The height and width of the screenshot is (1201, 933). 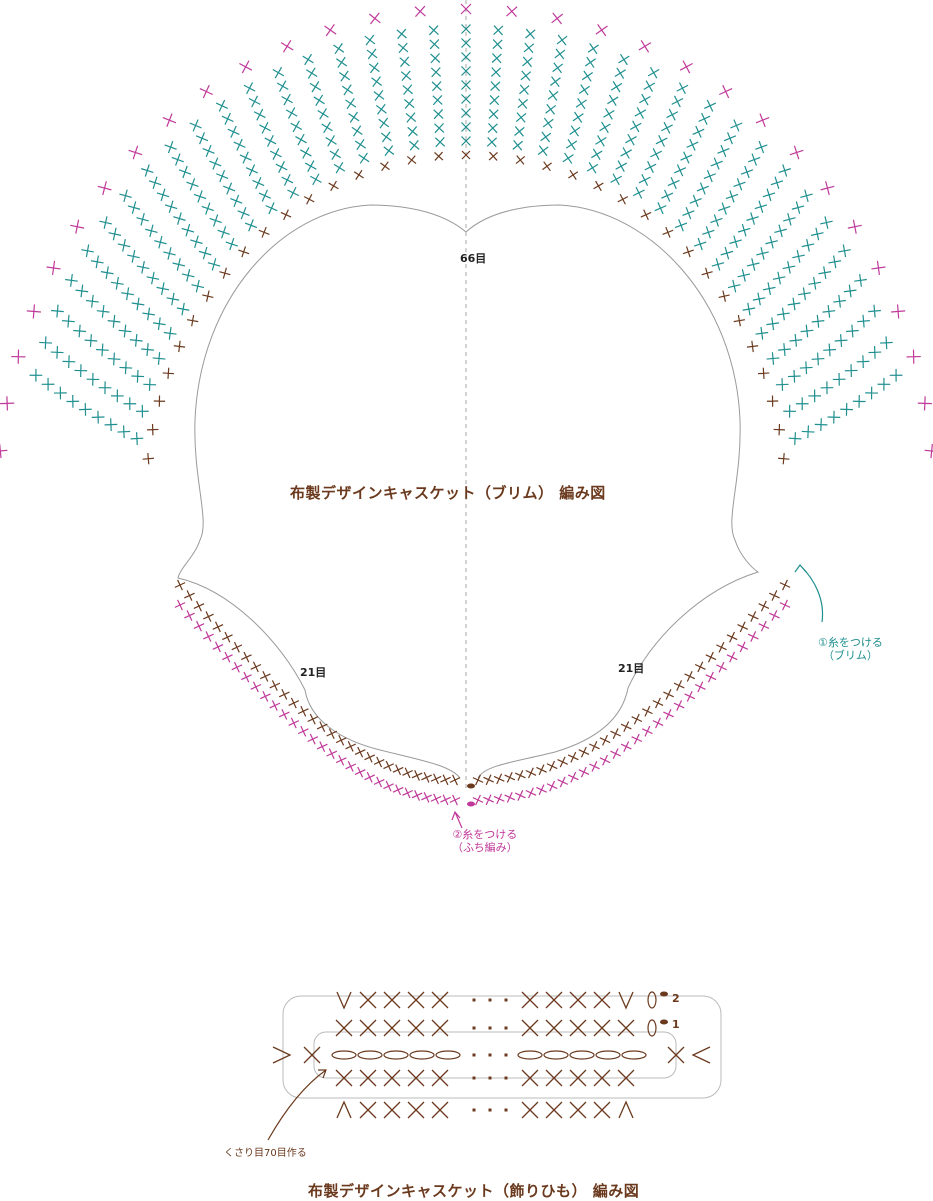 I want to click on chain-stitch-icon, so click(x=396, y=1055).